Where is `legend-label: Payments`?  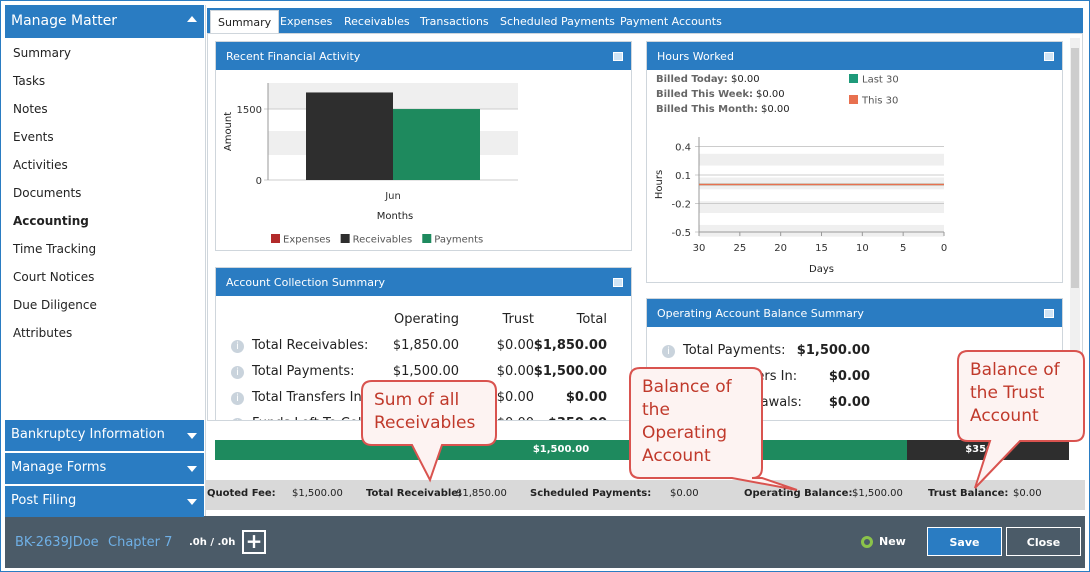 legend-label: Payments is located at coordinates (458, 240).